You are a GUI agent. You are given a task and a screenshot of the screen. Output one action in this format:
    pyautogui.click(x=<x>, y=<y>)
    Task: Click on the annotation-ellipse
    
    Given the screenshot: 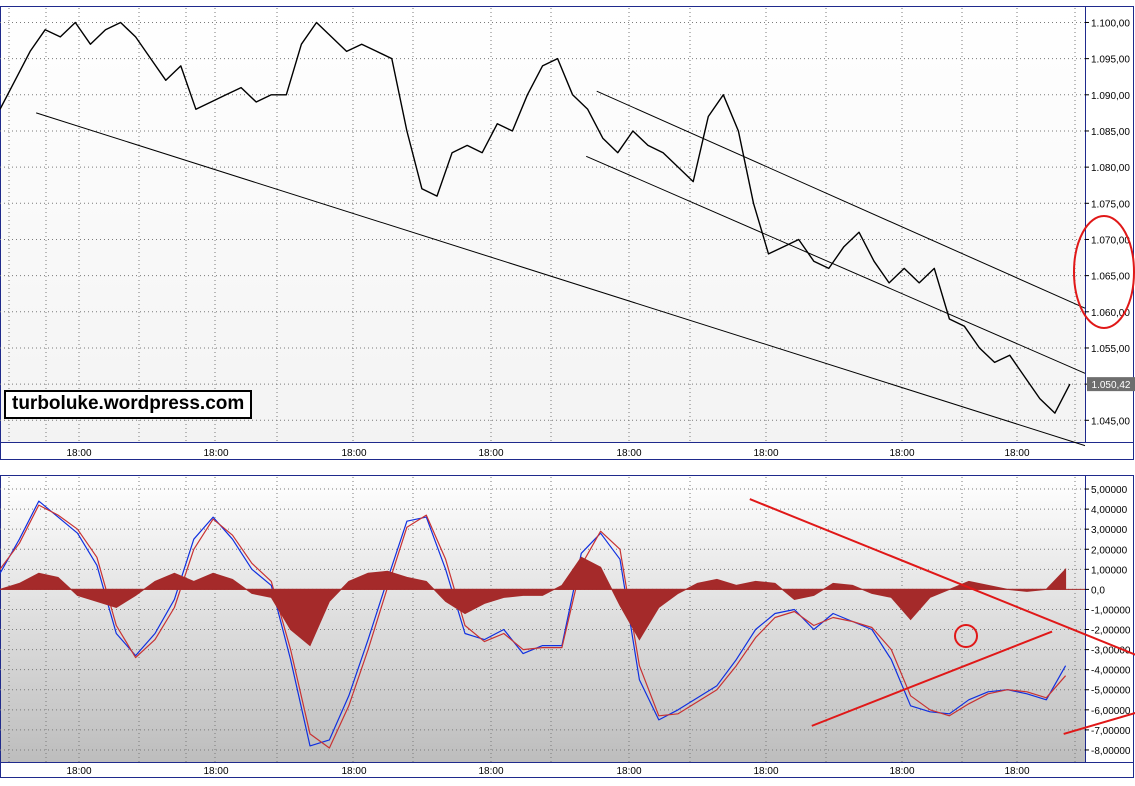 What is the action you would take?
    pyautogui.click(x=1104, y=272)
    